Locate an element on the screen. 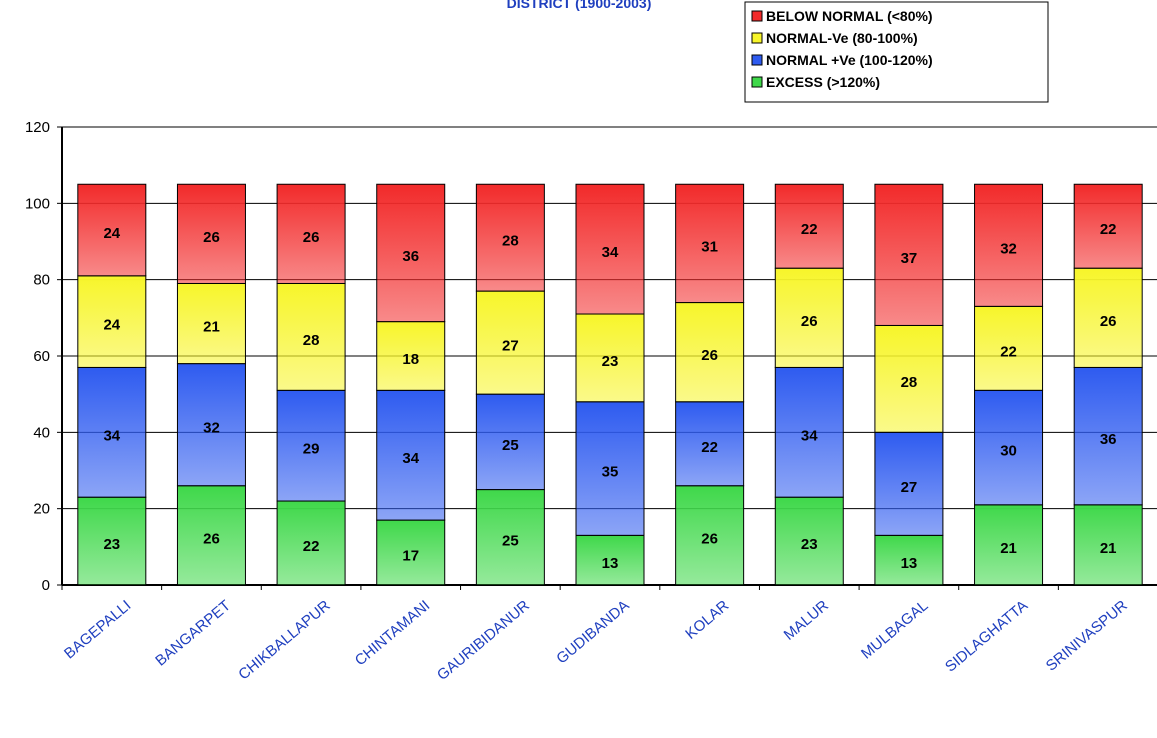  legend-label: NORMAL +Ve (100-120%) is located at coordinates (849, 60).